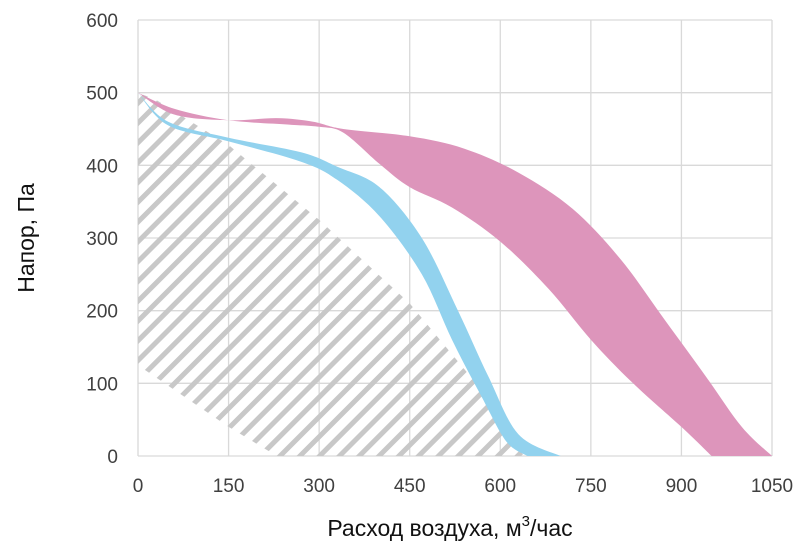 Image resolution: width=803 pixels, height=543 pixels. What do you see at coordinates (410, 486) in the screenshot?
I see `x-tick-label: 450` at bounding box center [410, 486].